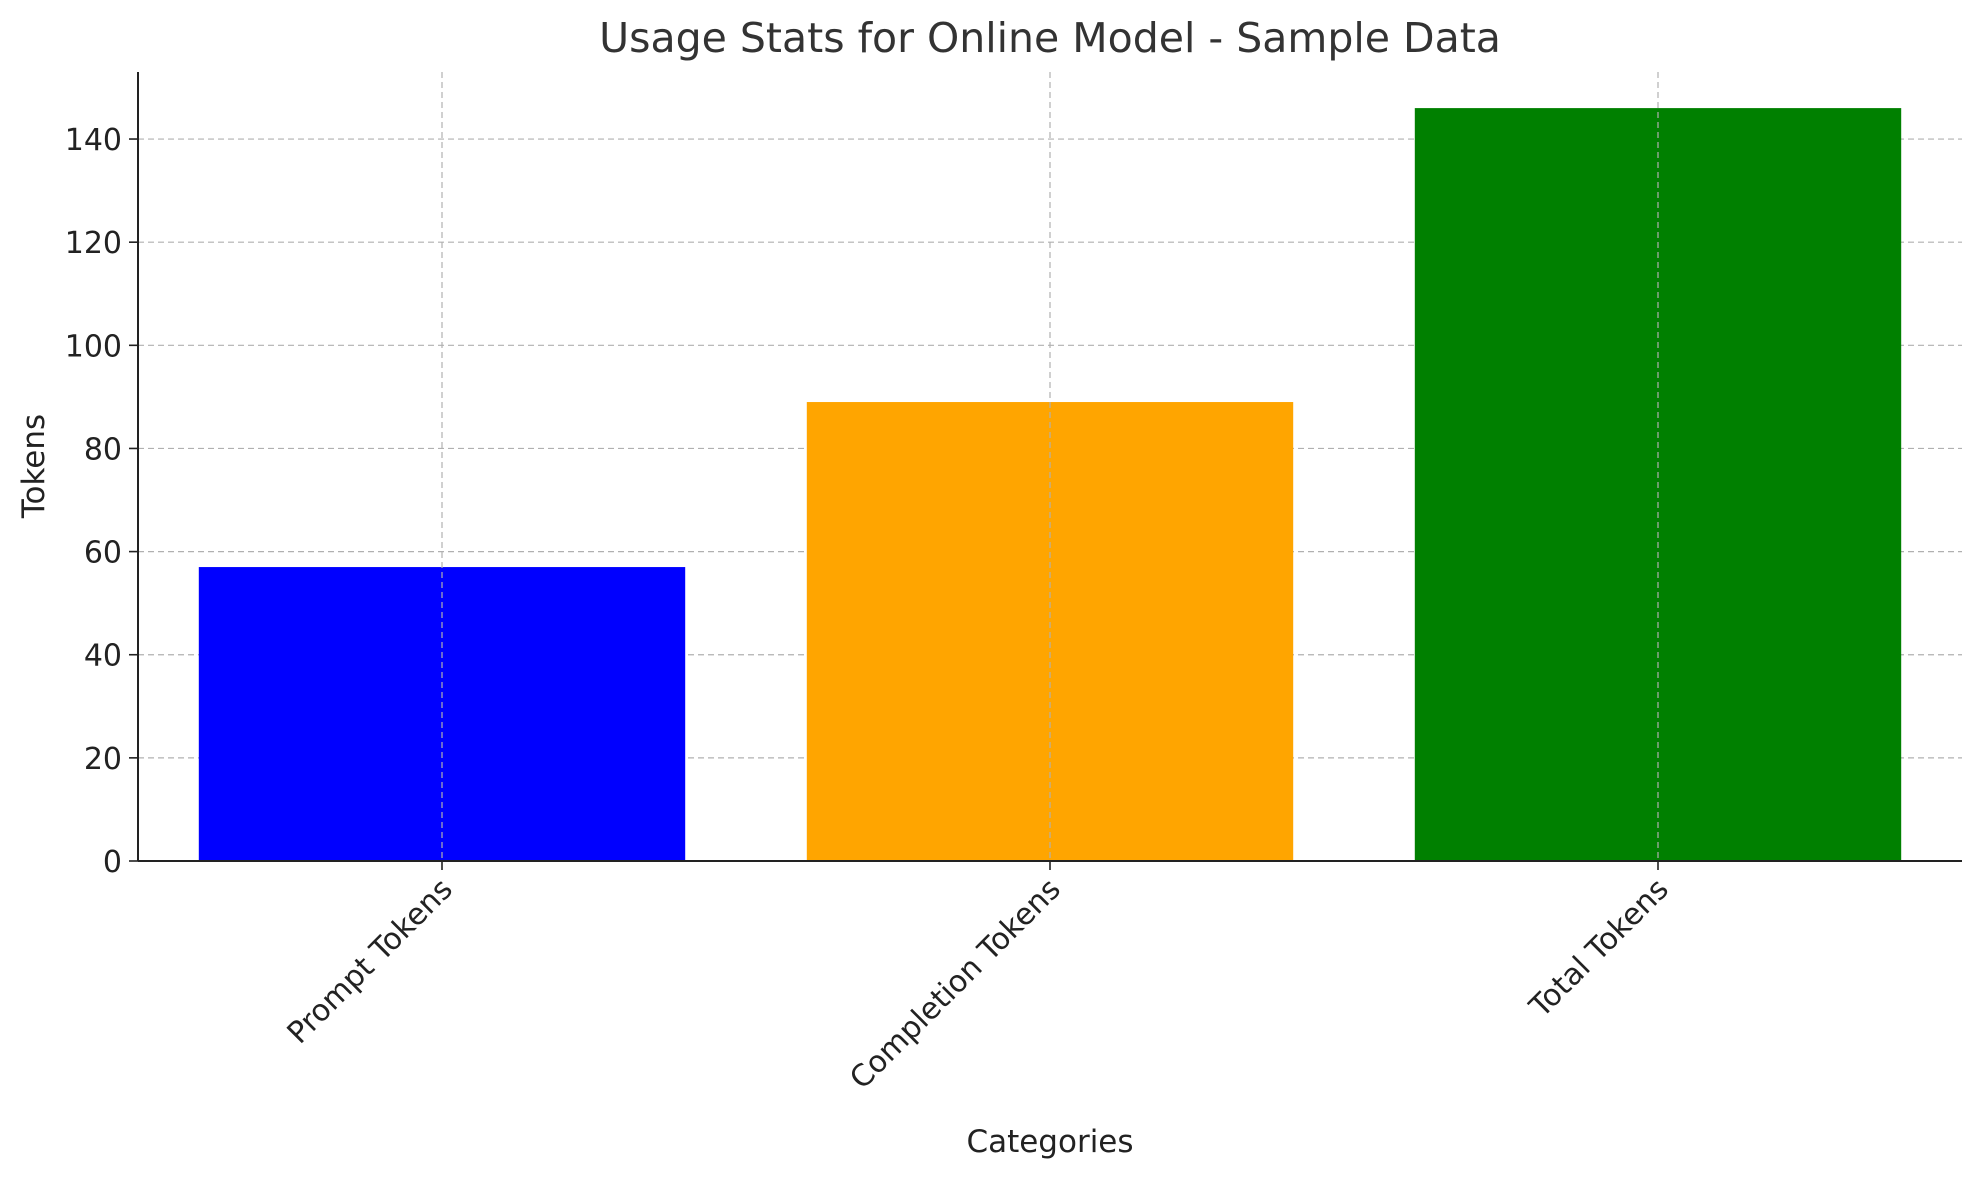  I want to click on y-tick-label: 80, so click(103, 449).